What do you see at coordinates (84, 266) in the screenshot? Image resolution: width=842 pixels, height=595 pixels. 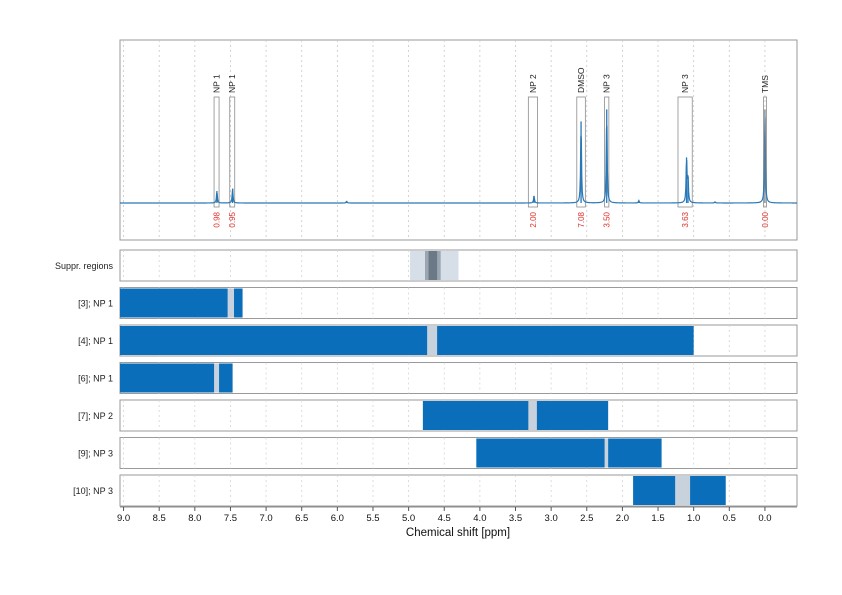 I see `row-label: Suppr. regions` at bounding box center [84, 266].